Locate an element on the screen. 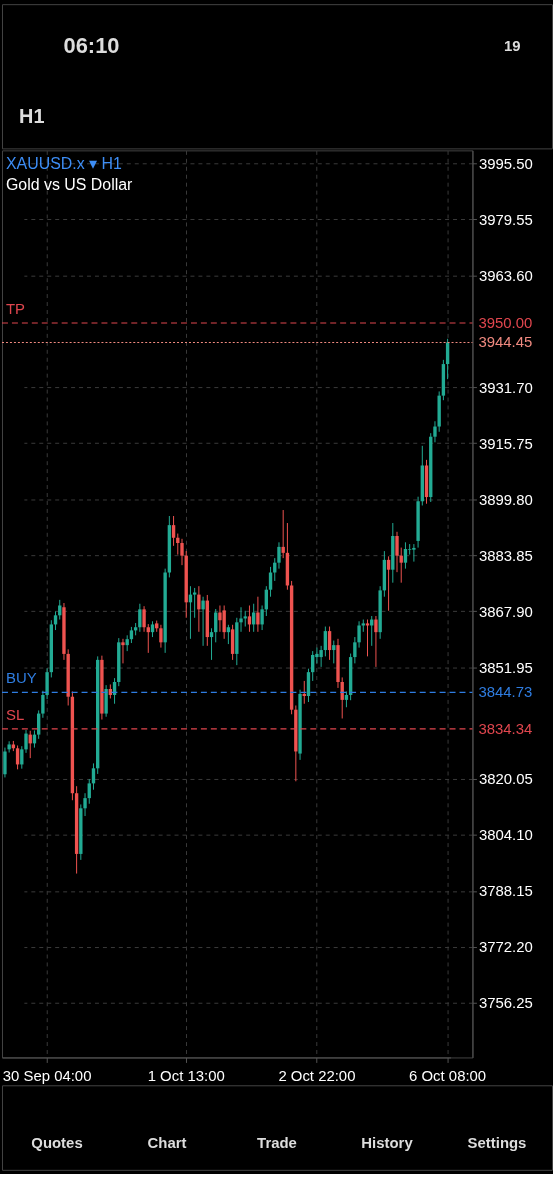 This screenshot has width=553, height=1200. text: 06:10 is located at coordinates (91, 45).